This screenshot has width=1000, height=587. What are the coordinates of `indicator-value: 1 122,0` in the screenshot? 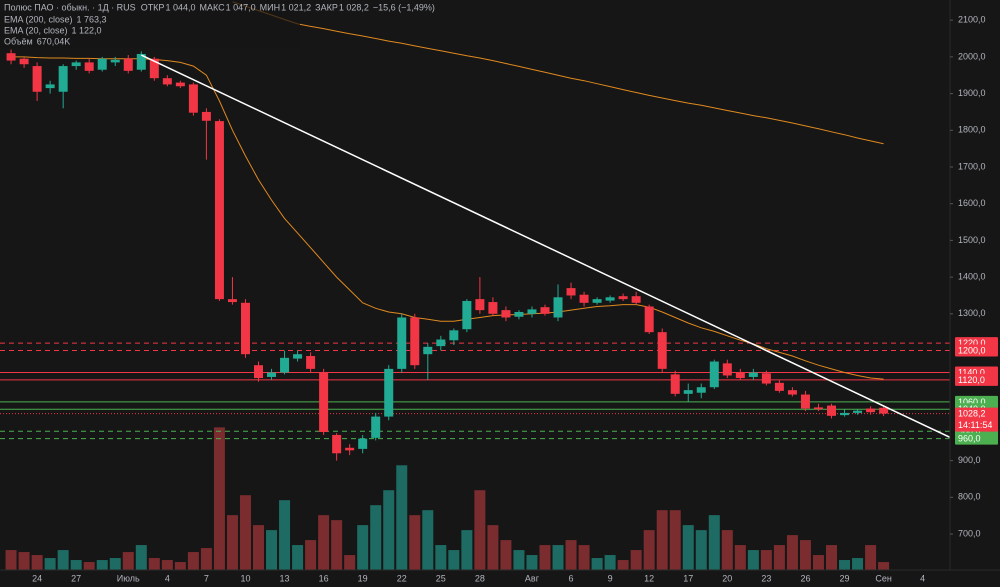 It's located at (87, 30).